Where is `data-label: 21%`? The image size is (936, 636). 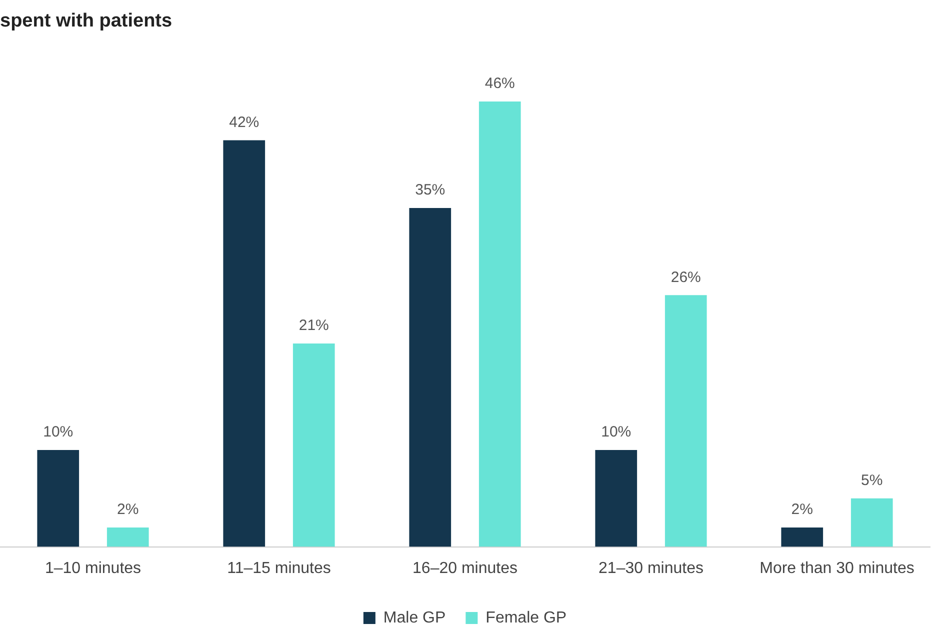 data-label: 21% is located at coordinates (313, 325).